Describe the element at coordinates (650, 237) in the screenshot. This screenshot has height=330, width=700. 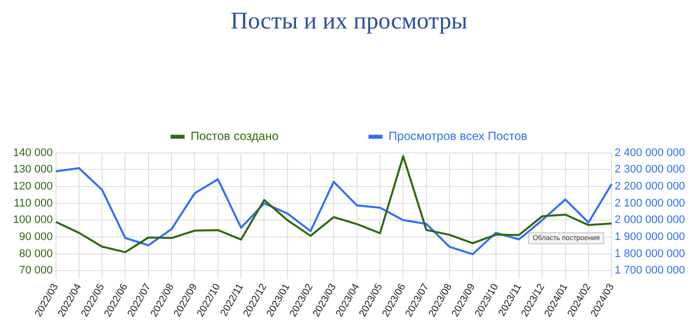
I see `y2-tick-label: 1 900 000 000` at that location.